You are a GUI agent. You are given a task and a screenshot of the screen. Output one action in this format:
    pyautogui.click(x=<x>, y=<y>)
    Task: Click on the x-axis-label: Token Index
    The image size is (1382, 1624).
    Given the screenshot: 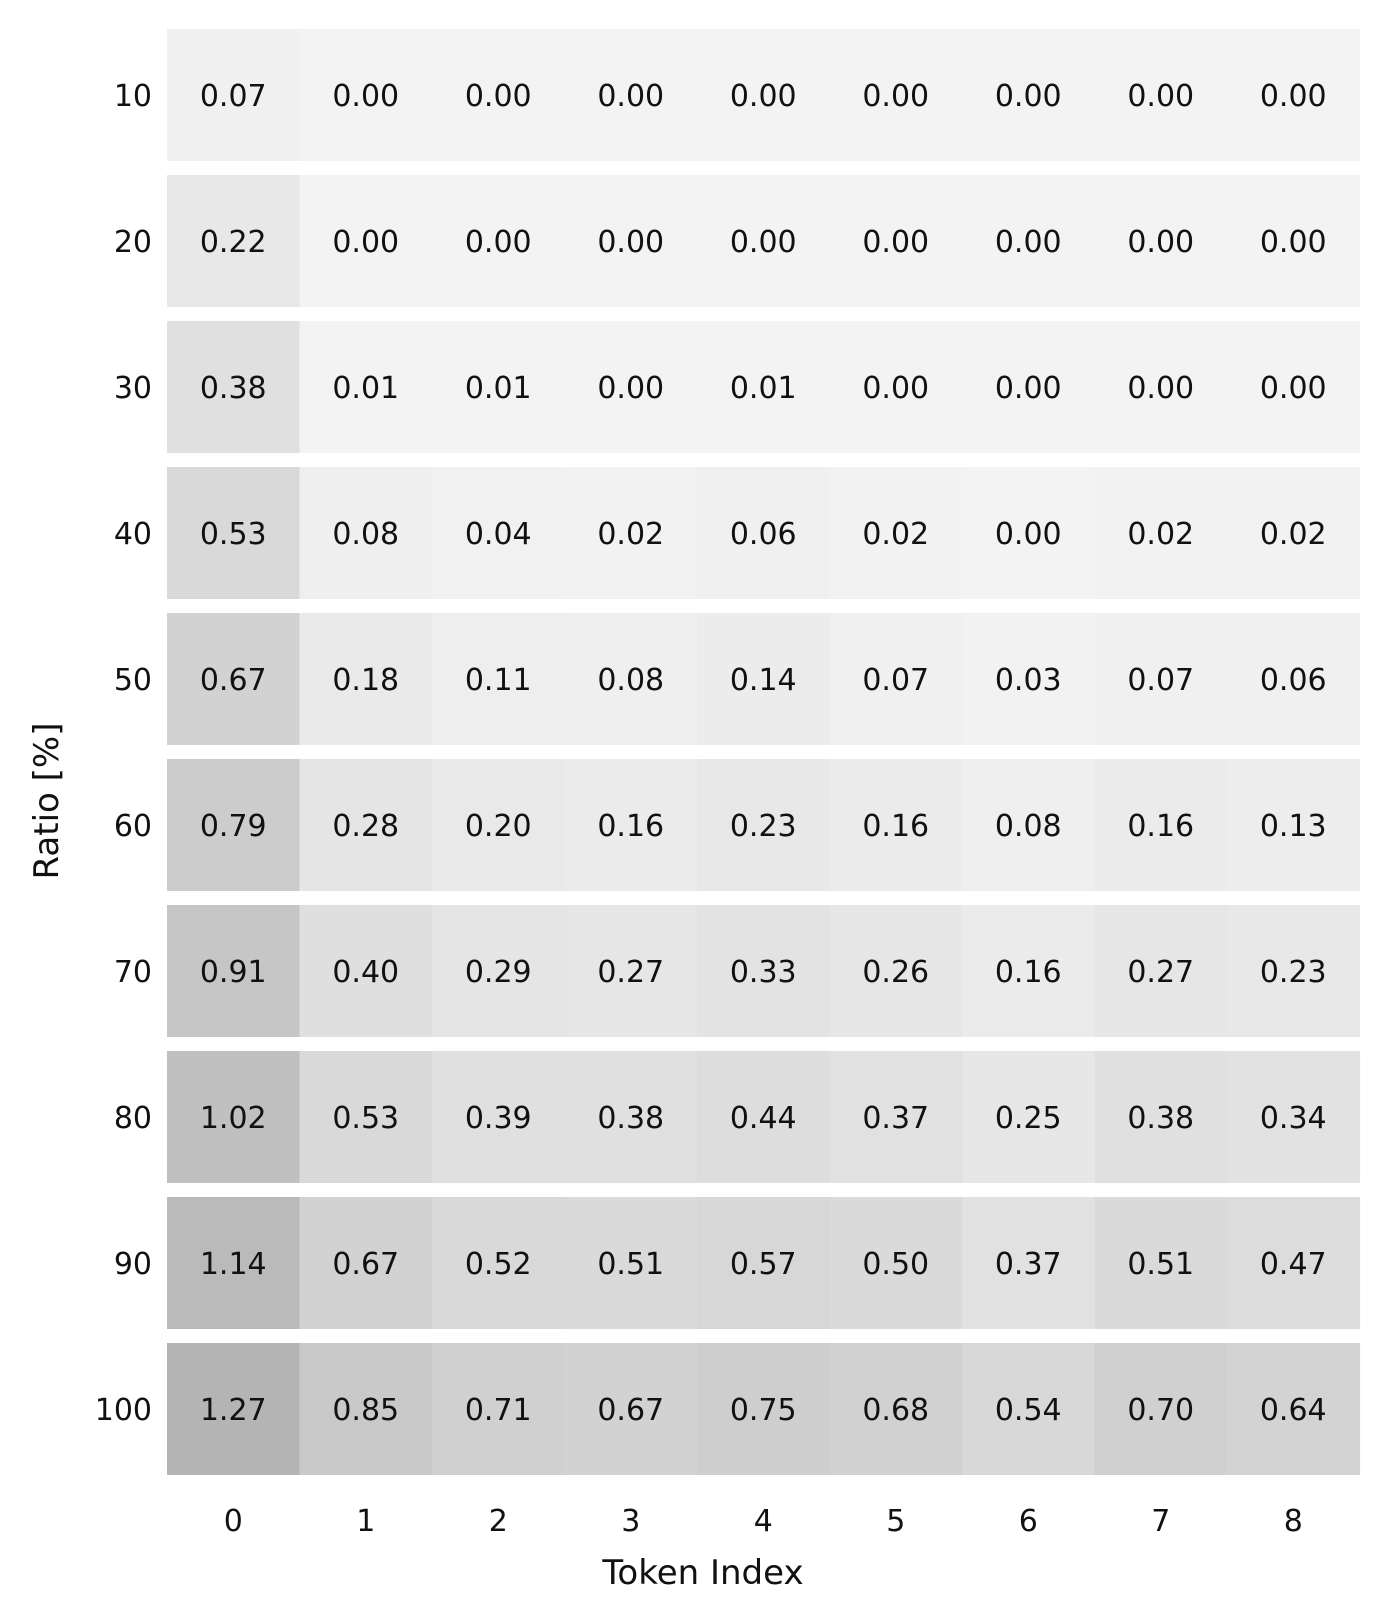 What is the action you would take?
    pyautogui.click(x=702, y=1573)
    